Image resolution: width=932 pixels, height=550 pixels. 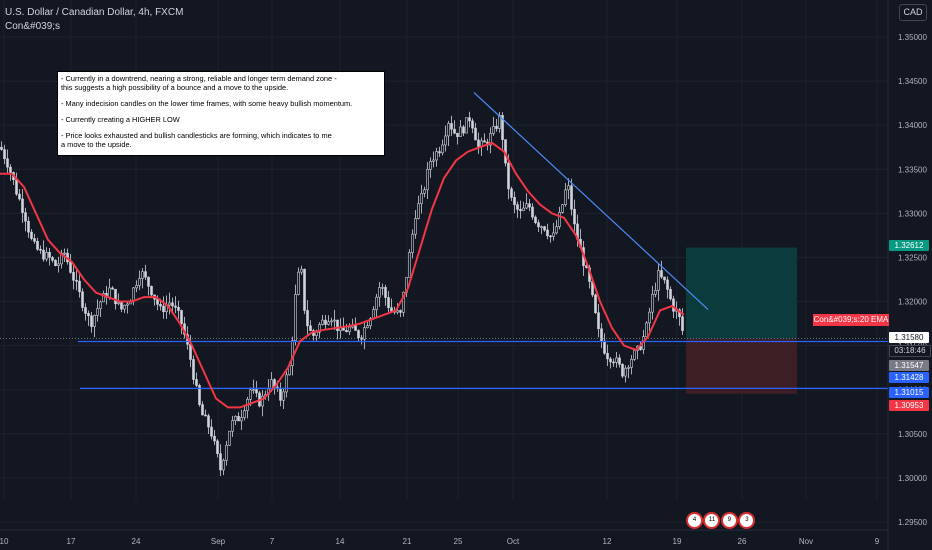 I want to click on currency-button: CAD, so click(x=913, y=12).